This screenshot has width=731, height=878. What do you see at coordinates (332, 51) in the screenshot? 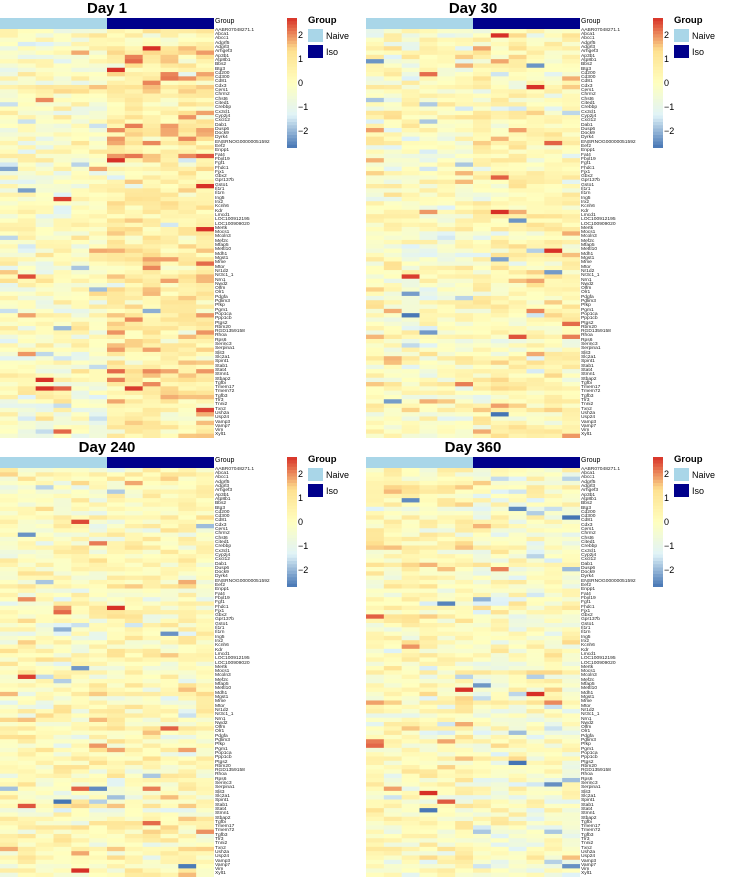
I see `legend-label-iso: Iso` at bounding box center [332, 51].